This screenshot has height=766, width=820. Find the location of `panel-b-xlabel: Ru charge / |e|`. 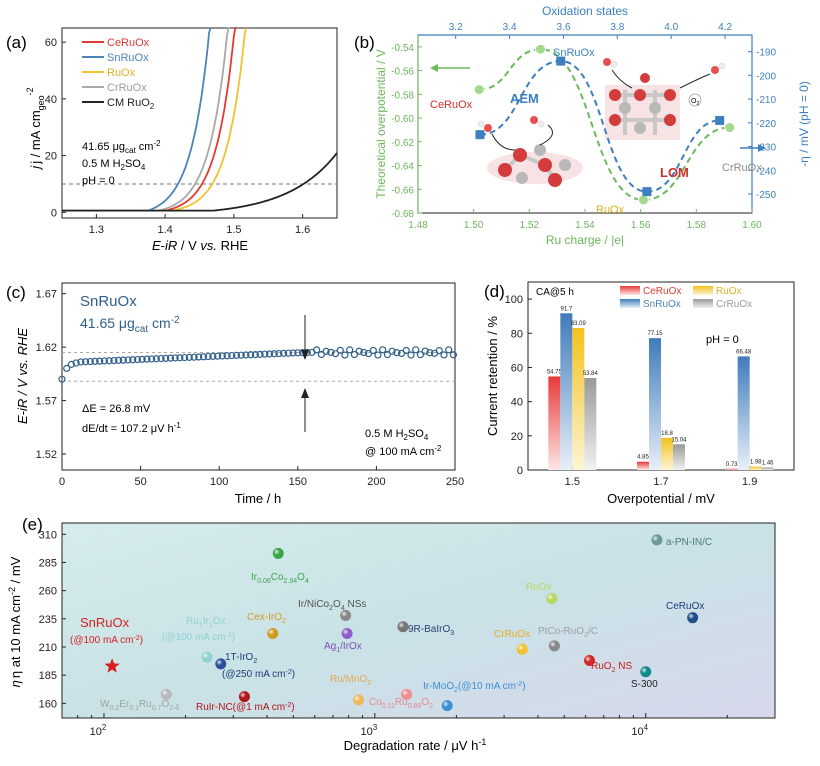

panel-b-xlabel: Ru charge / |e| is located at coordinates (585, 240).